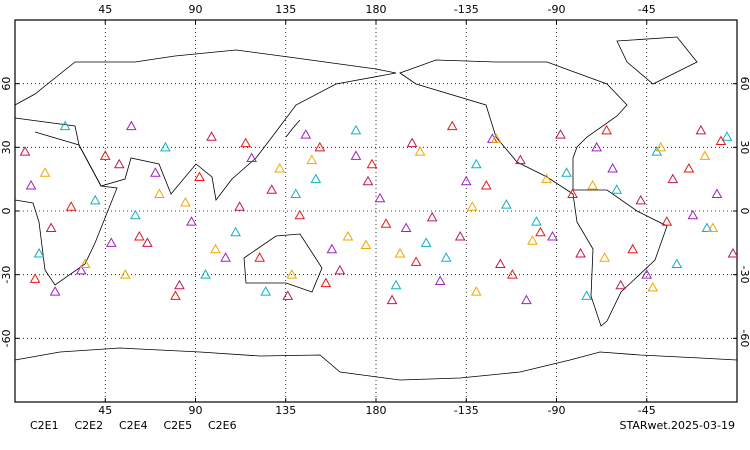 This screenshot has width=750, height=450. I want to click on legend-label: C2E6, so click(222, 425).